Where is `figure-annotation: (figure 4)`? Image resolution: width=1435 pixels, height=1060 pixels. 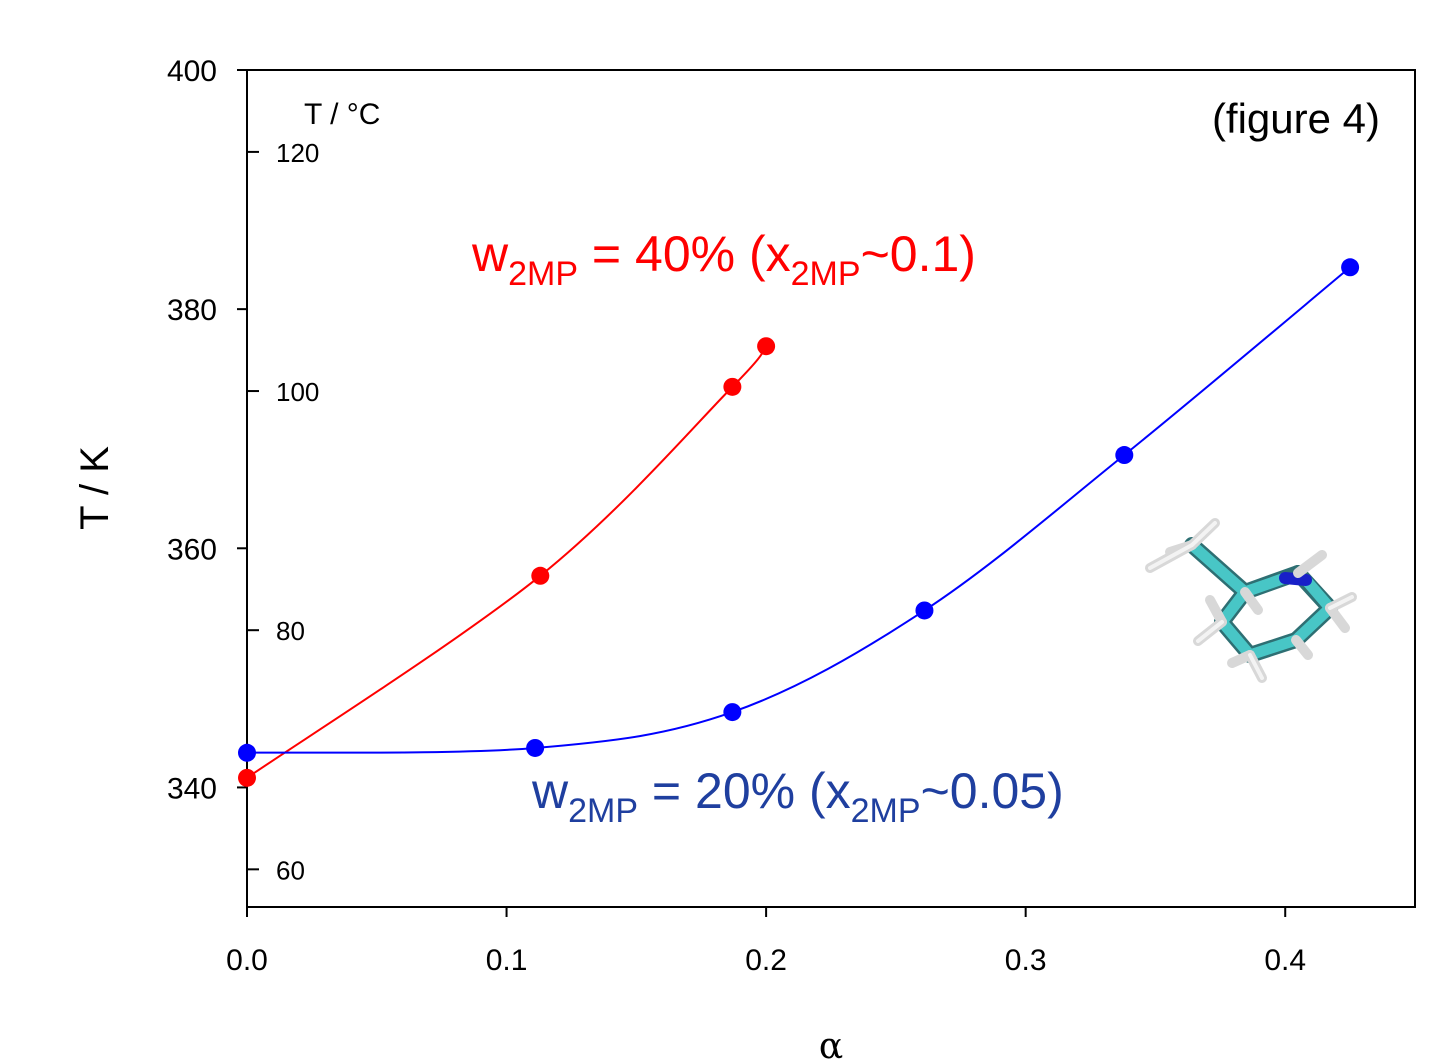
figure-annotation: (figure 4) is located at coordinates (1296, 118).